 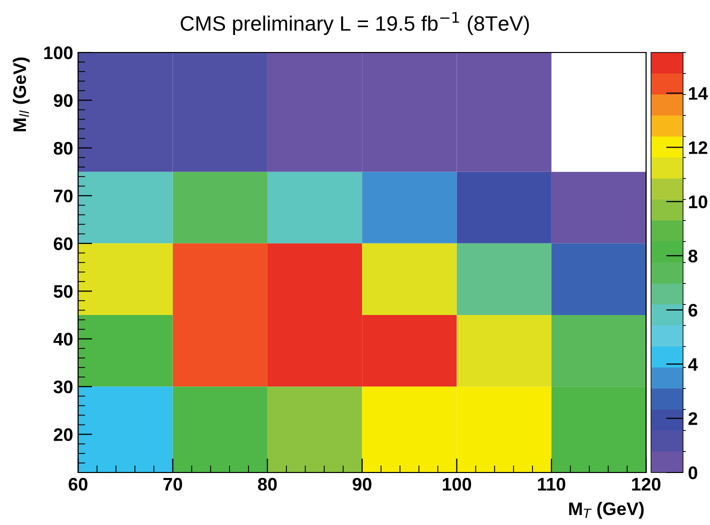 What do you see at coordinates (698, 201) in the screenshot?
I see `color-bar-label: 10` at bounding box center [698, 201].